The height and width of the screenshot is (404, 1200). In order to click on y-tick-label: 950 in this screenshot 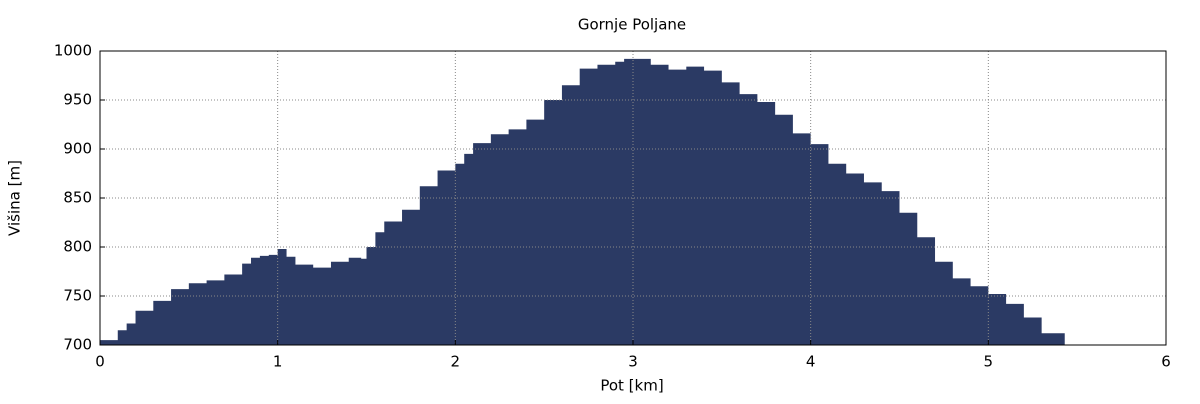, I will do `click(77, 100)`.